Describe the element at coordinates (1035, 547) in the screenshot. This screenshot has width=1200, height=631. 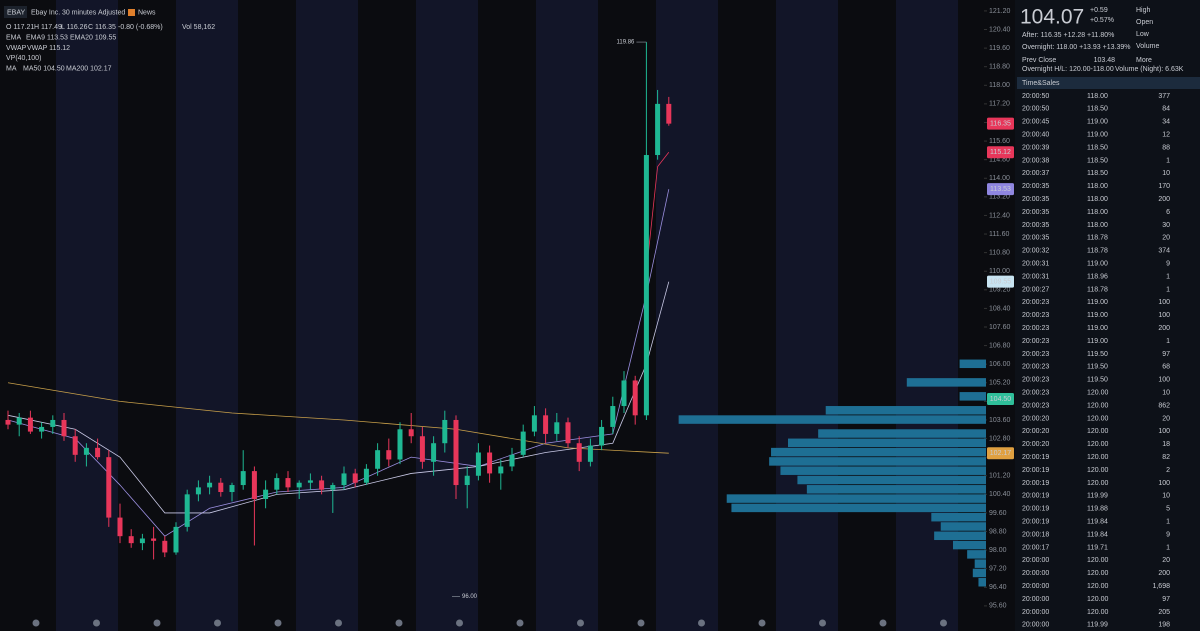
I see `ts-time: 20:00:17` at that location.